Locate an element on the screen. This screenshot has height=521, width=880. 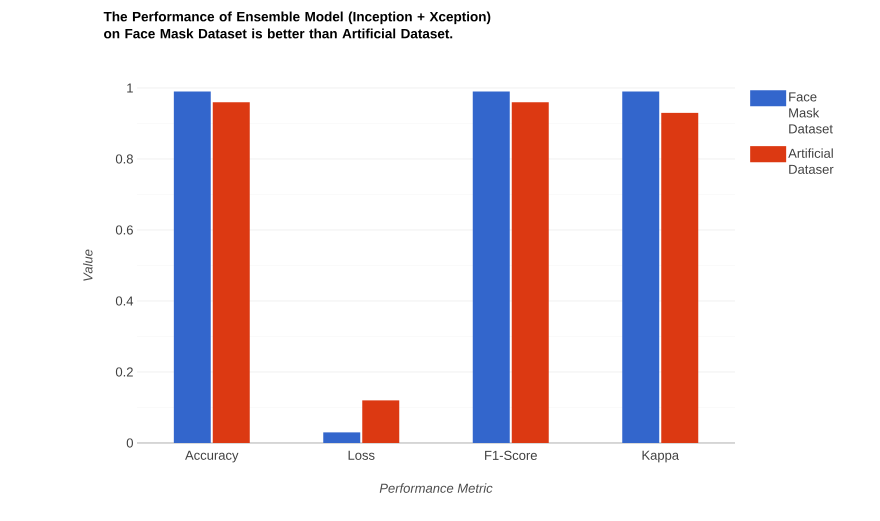
x-tick-label: Kappa is located at coordinates (661, 456).